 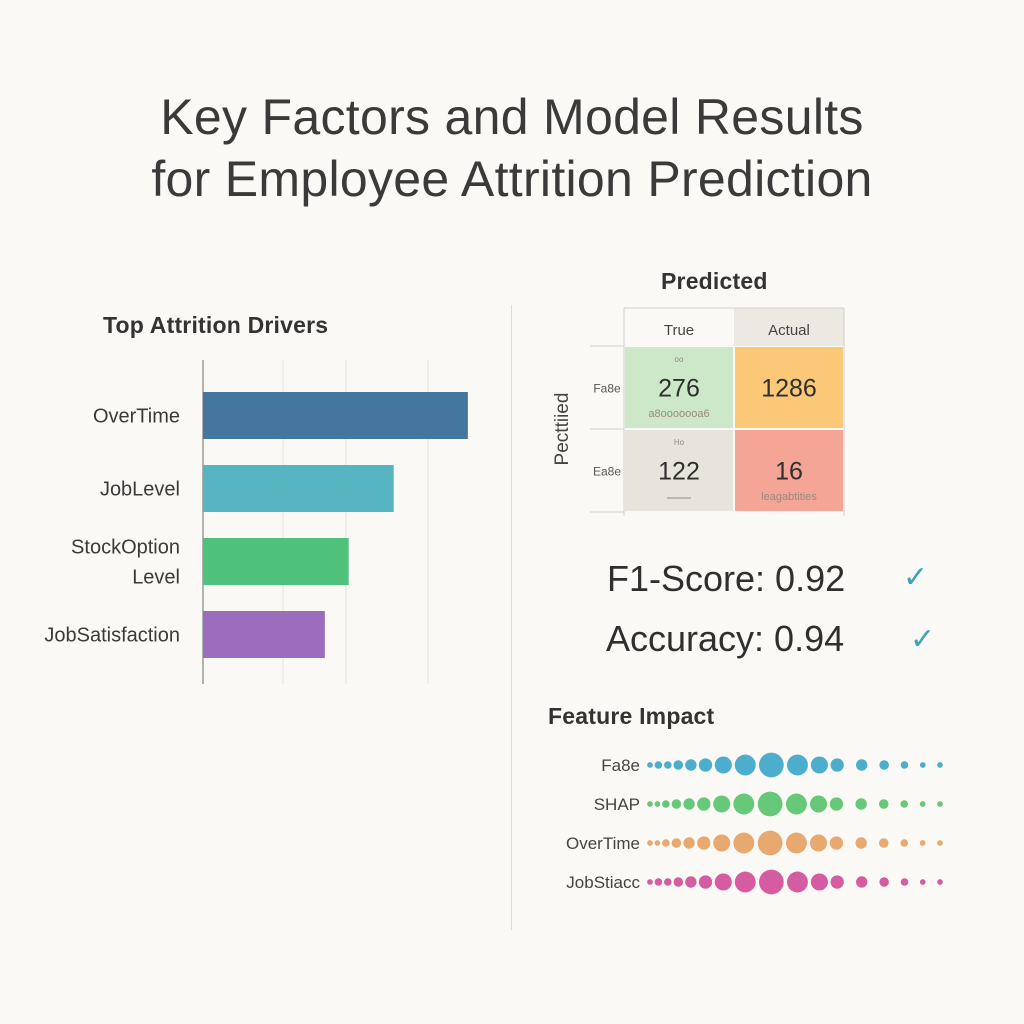 I want to click on cell-sublabel: leagabtities, so click(x=789, y=497).